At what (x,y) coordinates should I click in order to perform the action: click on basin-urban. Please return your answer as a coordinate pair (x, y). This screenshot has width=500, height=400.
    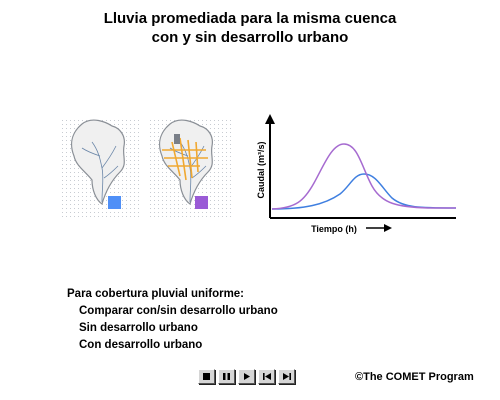
    Looking at the image, I should click on (186, 162).